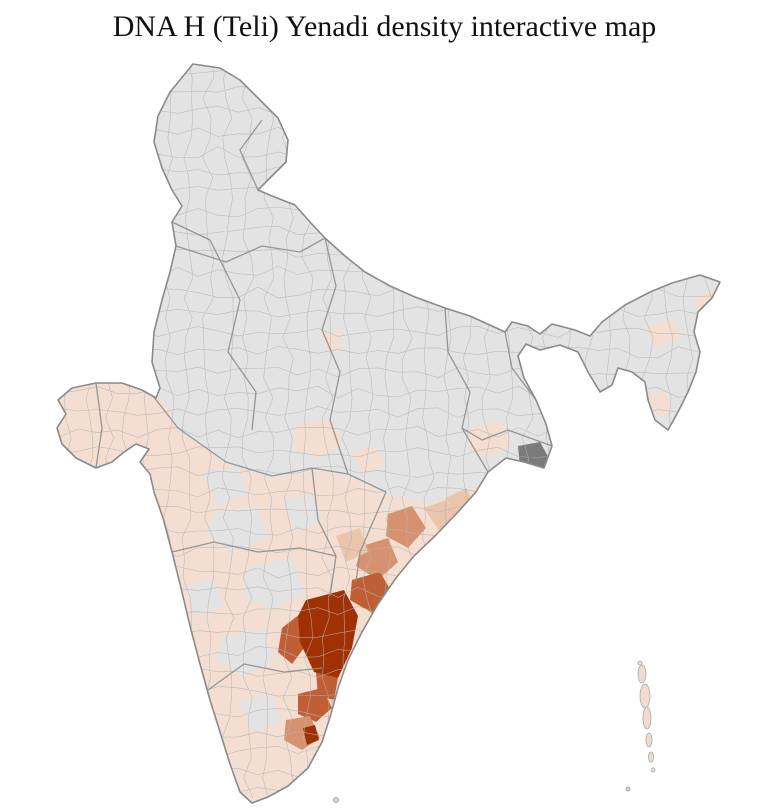  I want to click on map-region-north-patch, so click(333, 343).